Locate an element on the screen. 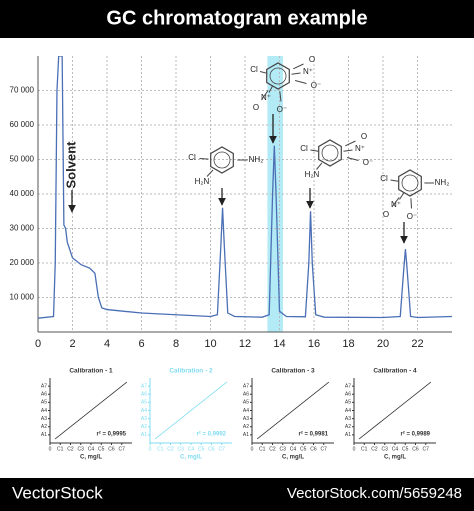  footer-bar is located at coordinates (237, 494).